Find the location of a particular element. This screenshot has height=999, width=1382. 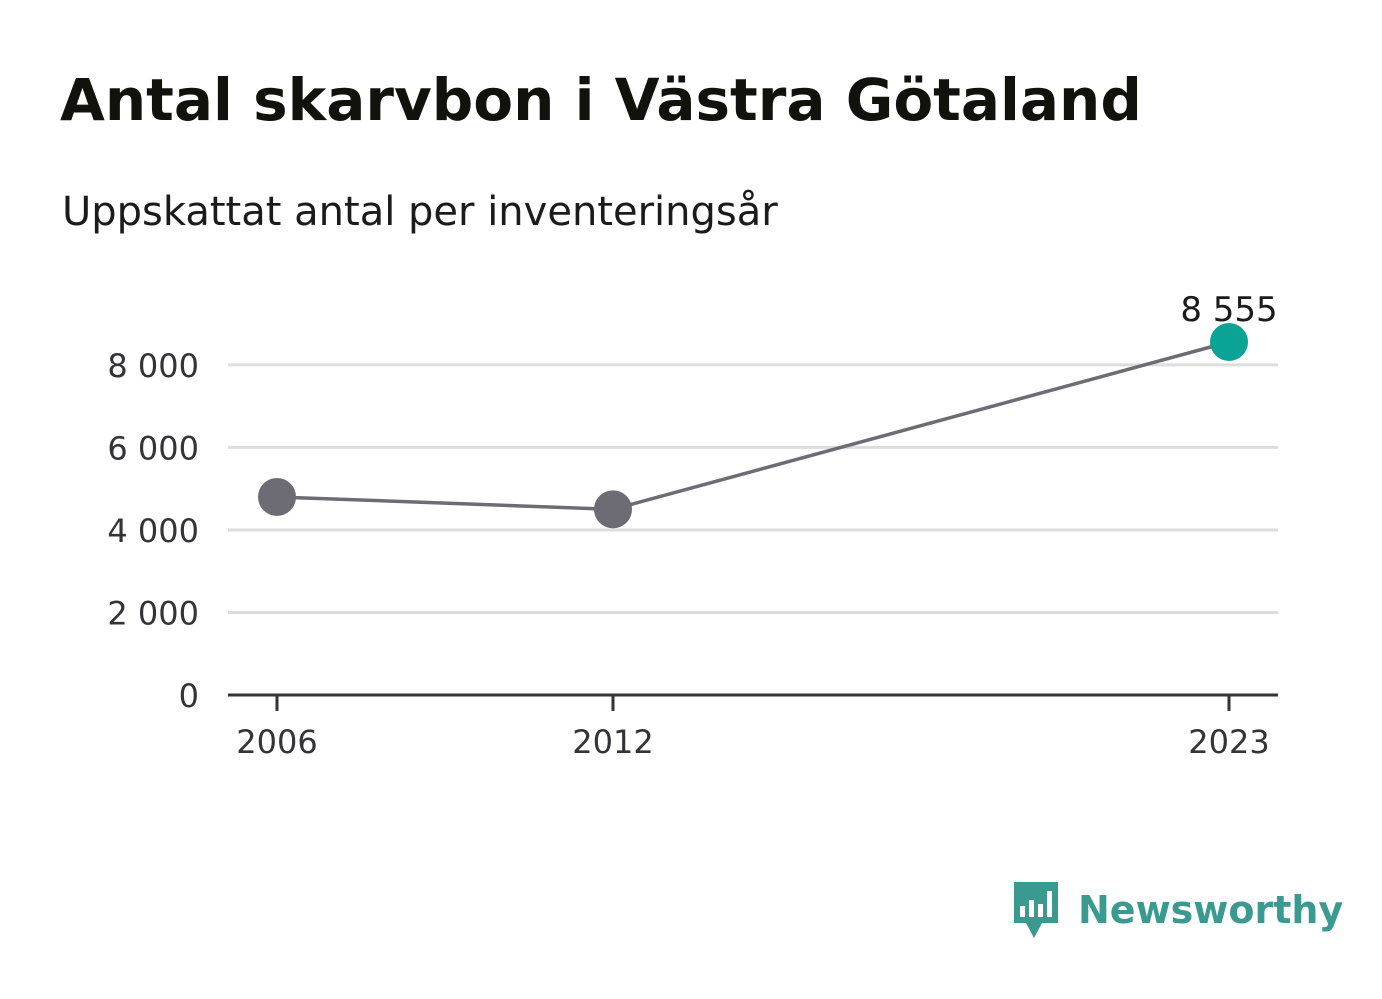

x-tick-label: 2023 is located at coordinates (1228, 742).